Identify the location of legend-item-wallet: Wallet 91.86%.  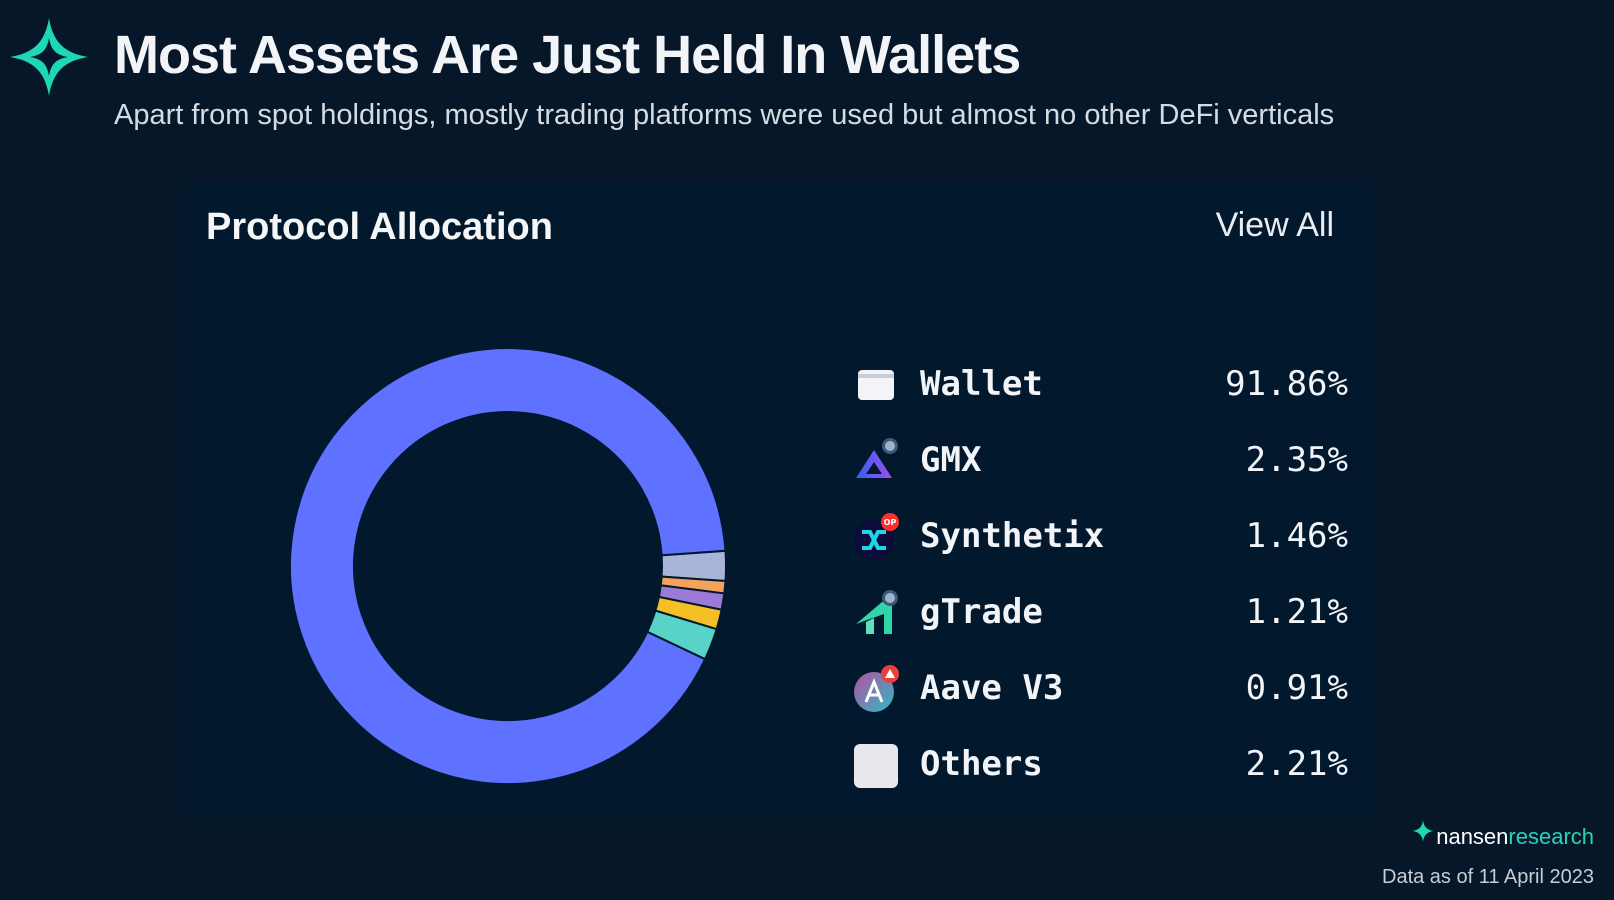
(1100, 384).